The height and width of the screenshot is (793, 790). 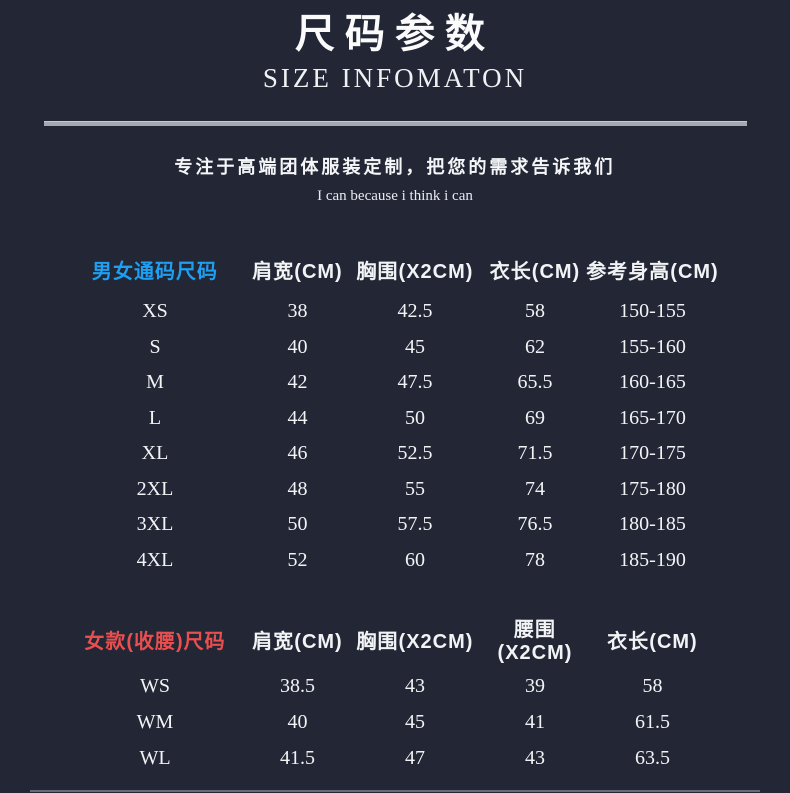 I want to click on cell-value: 74, so click(x=535, y=488).